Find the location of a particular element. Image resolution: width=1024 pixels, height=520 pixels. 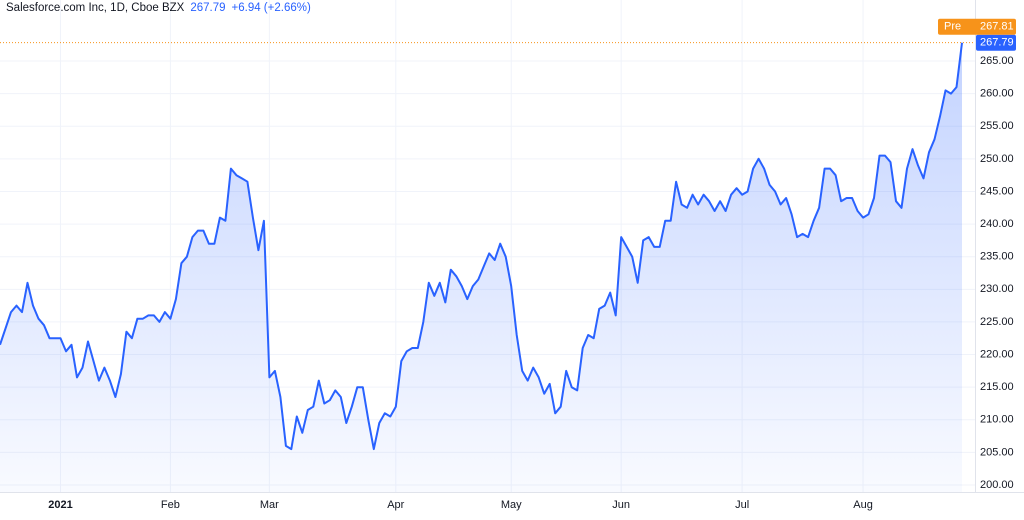

premarket-badge is located at coordinates (977, 26).